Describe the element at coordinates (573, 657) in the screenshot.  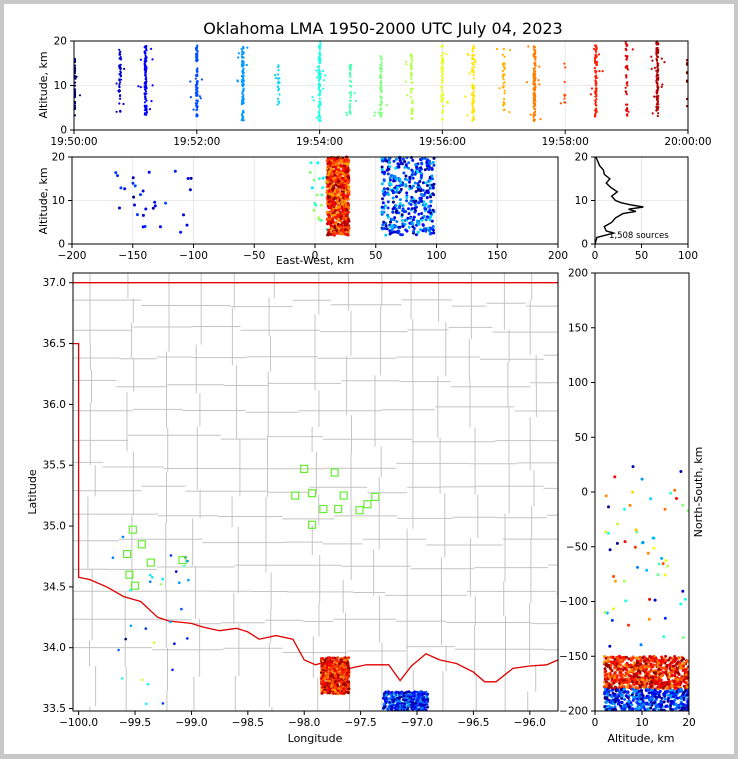
I see `north-south-ytick-label: −150` at that location.